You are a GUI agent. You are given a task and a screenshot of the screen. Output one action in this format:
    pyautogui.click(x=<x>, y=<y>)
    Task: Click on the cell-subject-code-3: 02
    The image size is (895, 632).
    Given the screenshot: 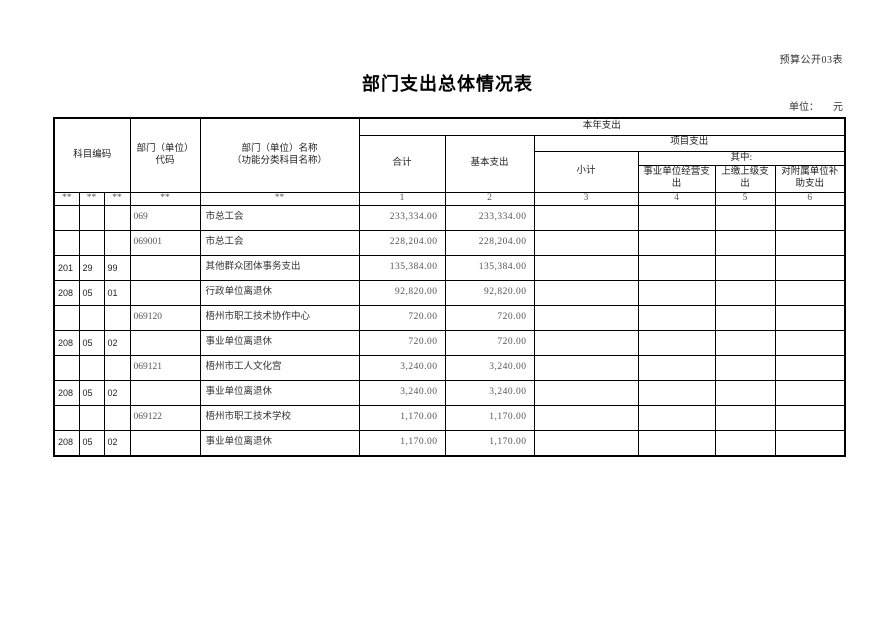 What is the action you would take?
    pyautogui.click(x=117, y=343)
    